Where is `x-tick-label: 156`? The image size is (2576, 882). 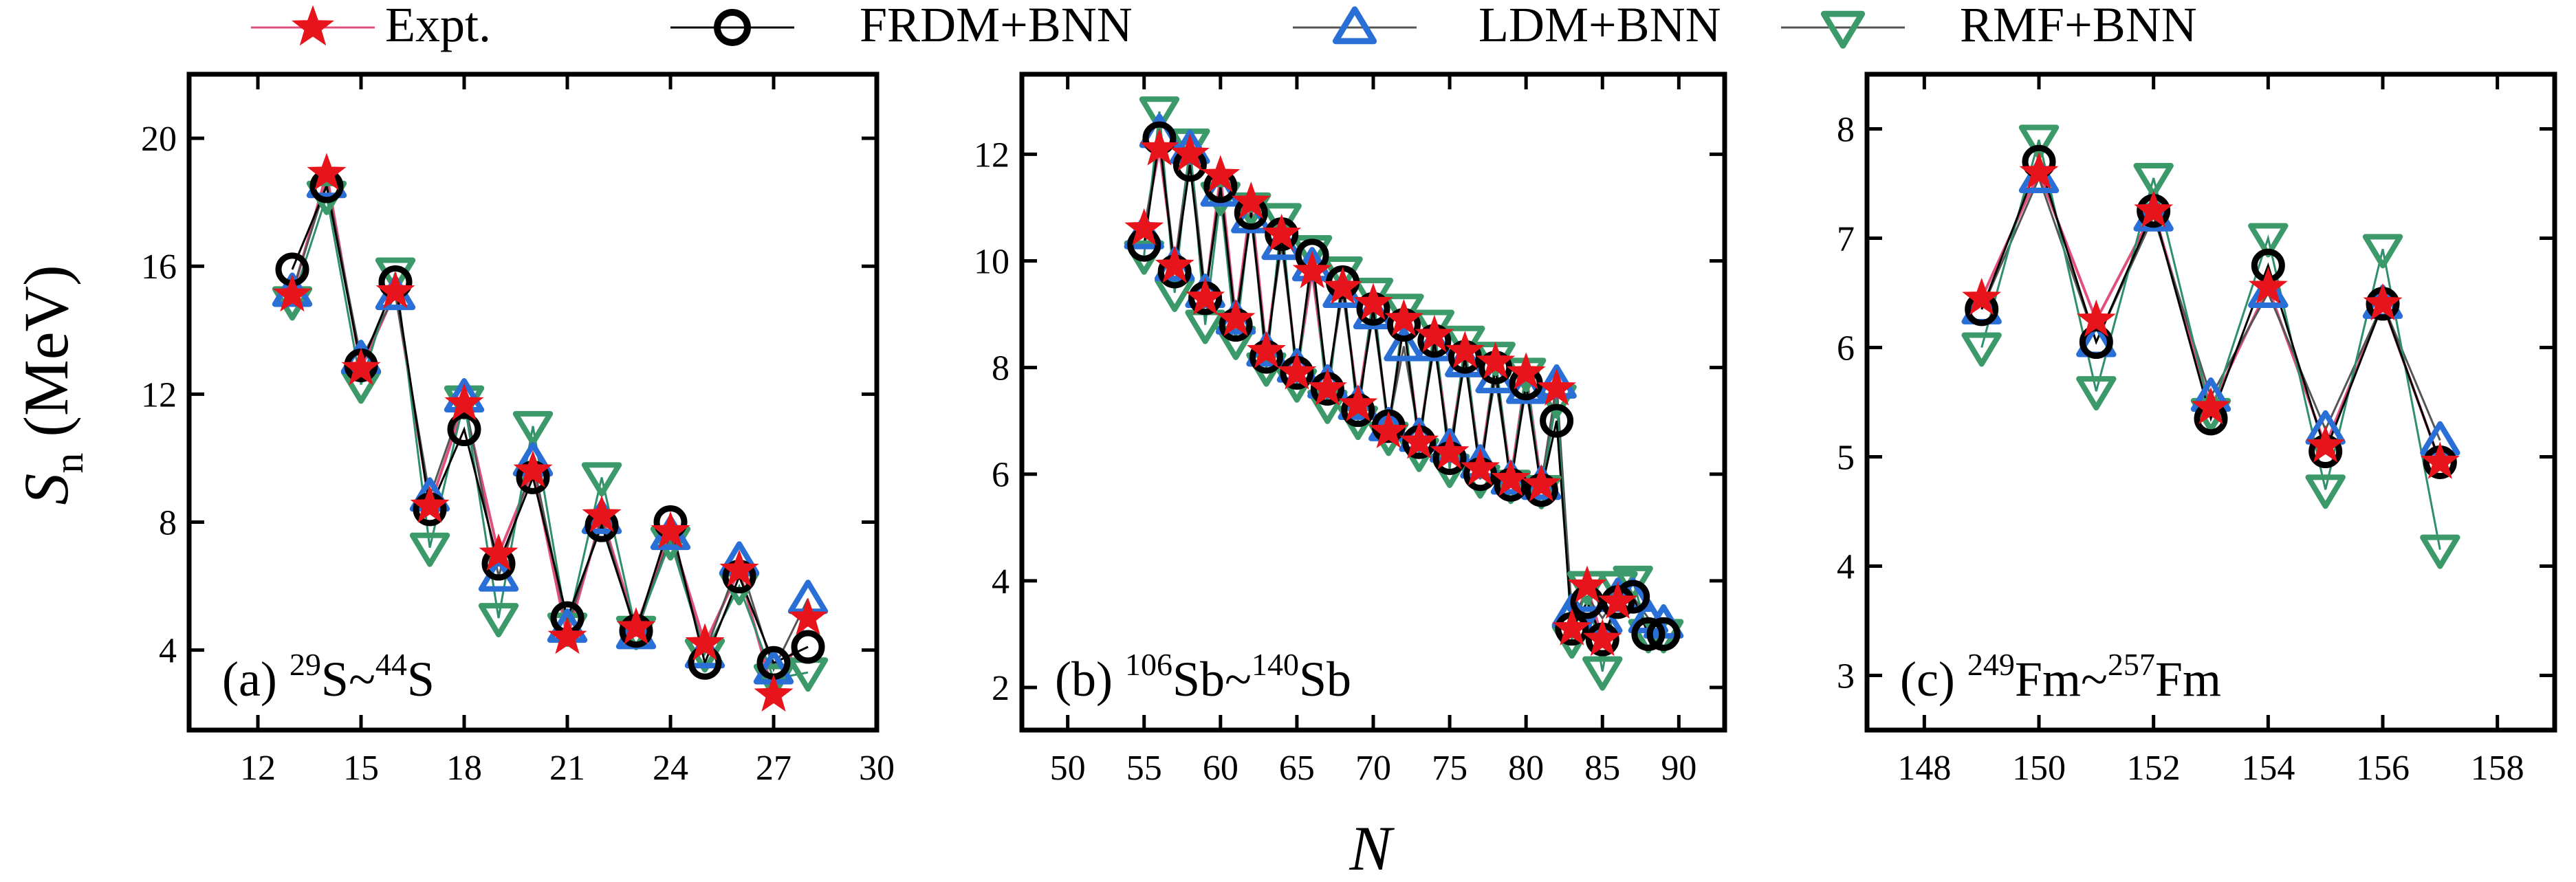 x-tick-label: 156 is located at coordinates (2383, 768).